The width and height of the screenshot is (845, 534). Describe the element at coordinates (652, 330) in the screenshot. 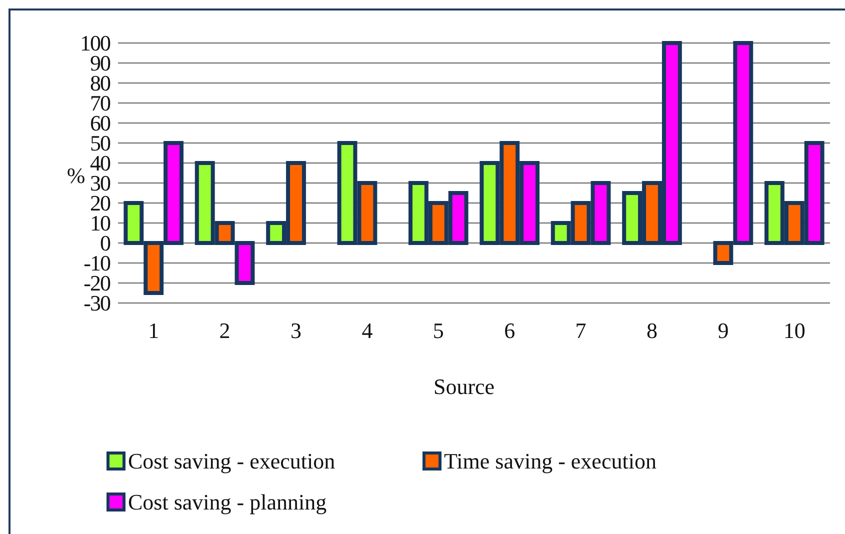

I see `x-tick-label: 8` at that location.